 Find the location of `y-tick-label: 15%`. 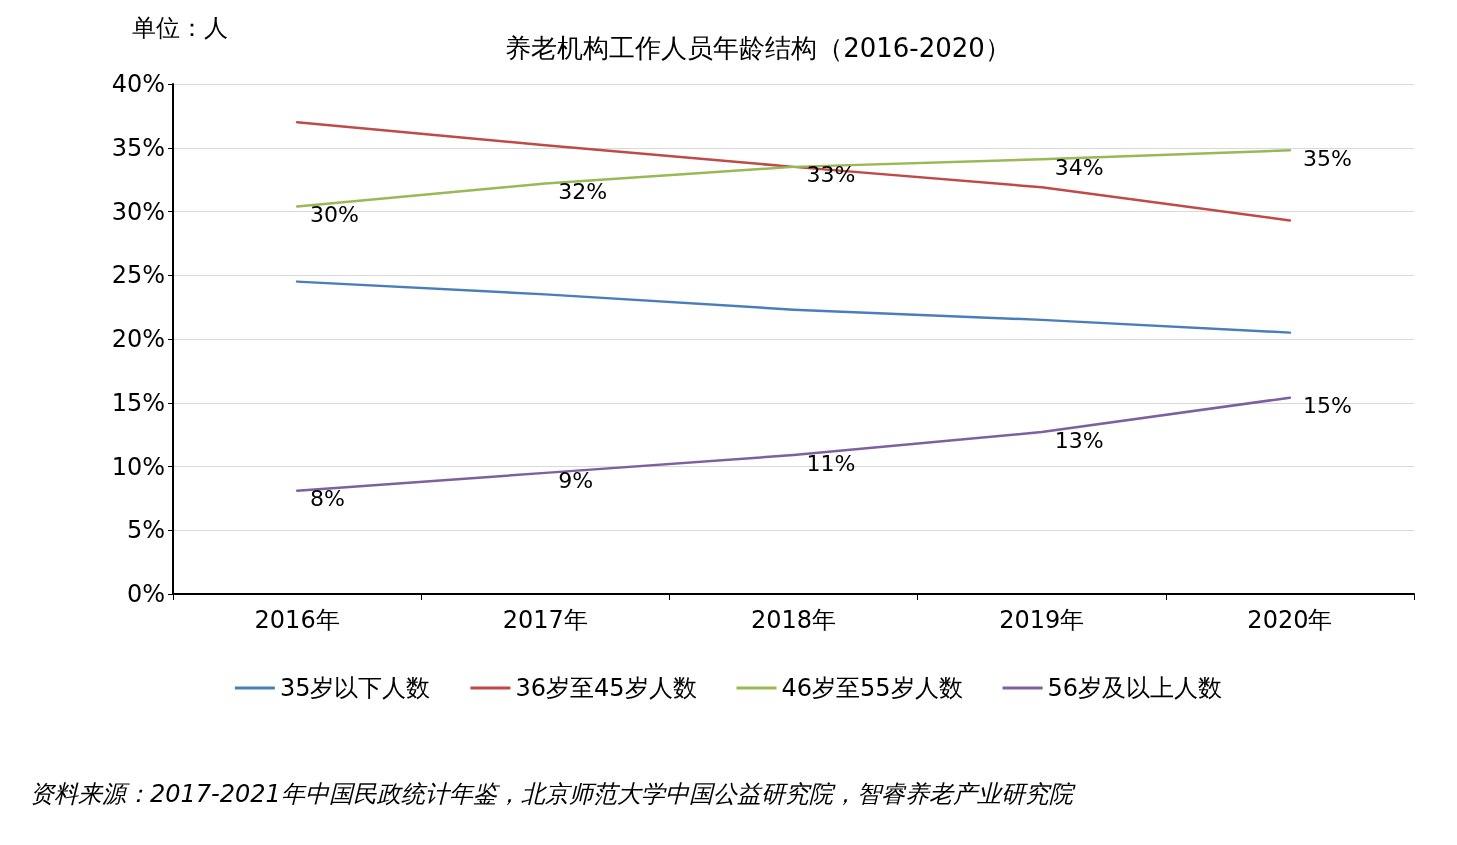

y-tick-label: 15% is located at coordinates (138, 402).